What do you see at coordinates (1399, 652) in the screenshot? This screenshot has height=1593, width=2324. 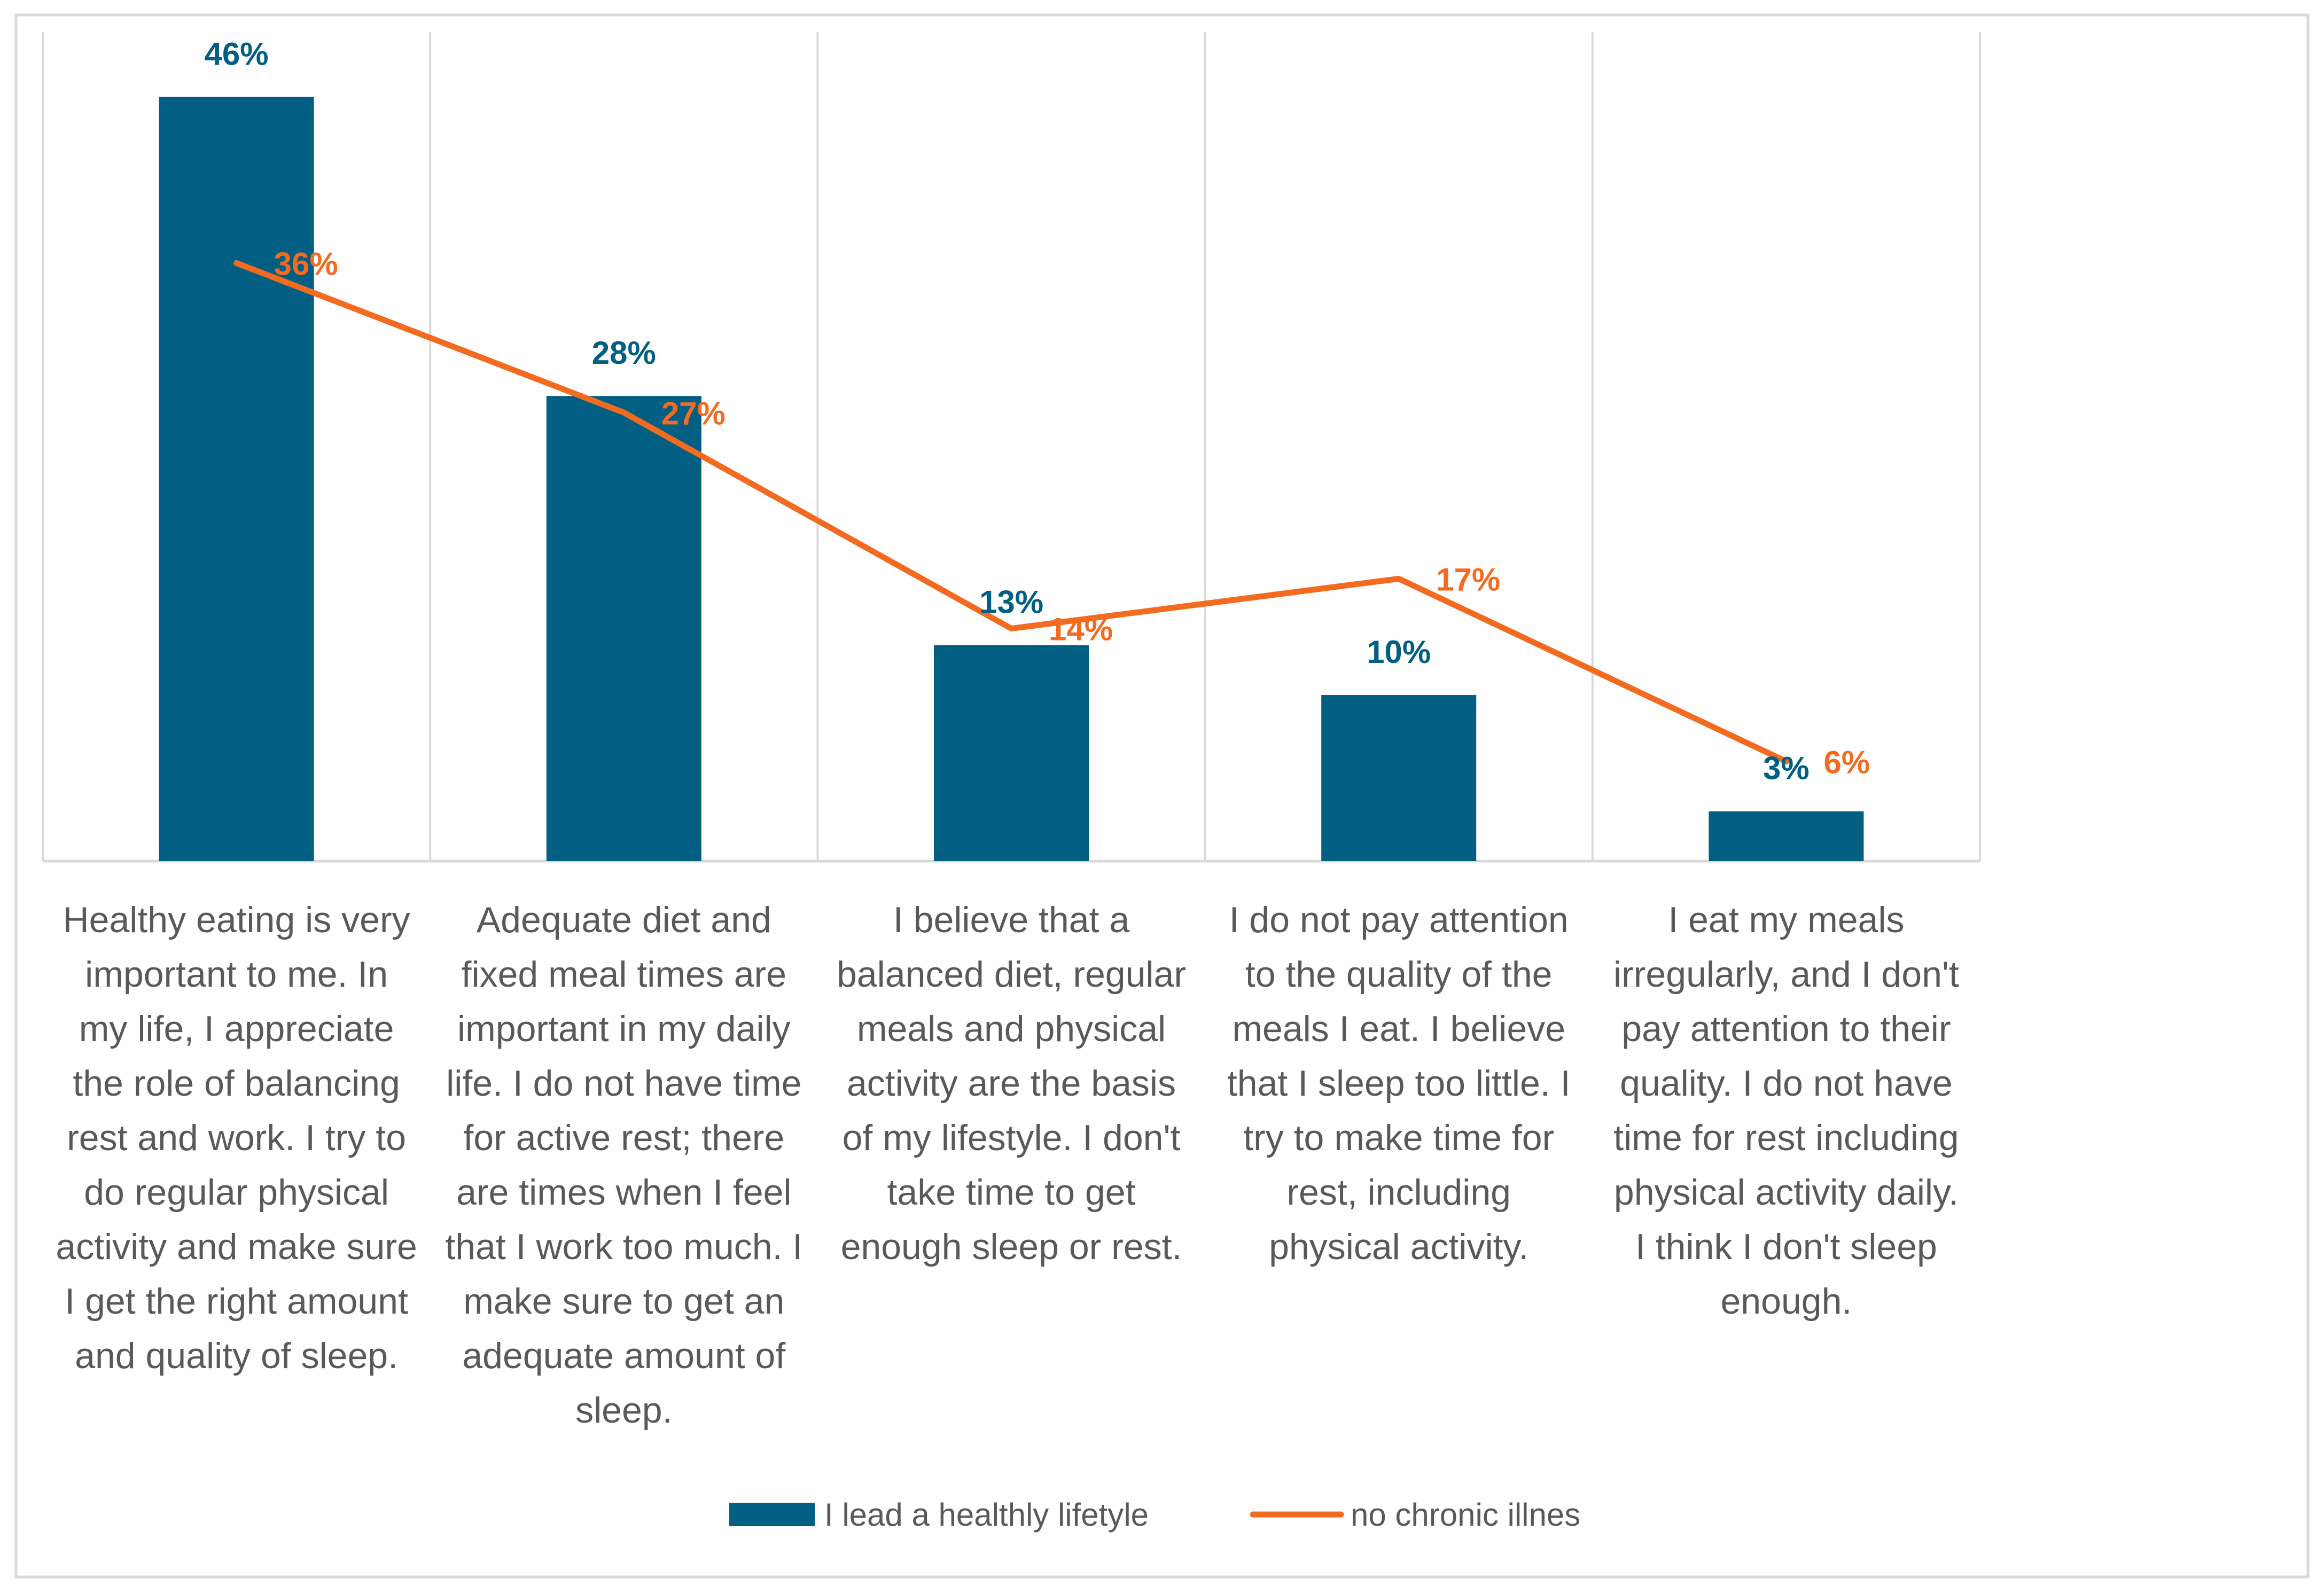 I see `bar-value-label: 10%` at bounding box center [1399, 652].